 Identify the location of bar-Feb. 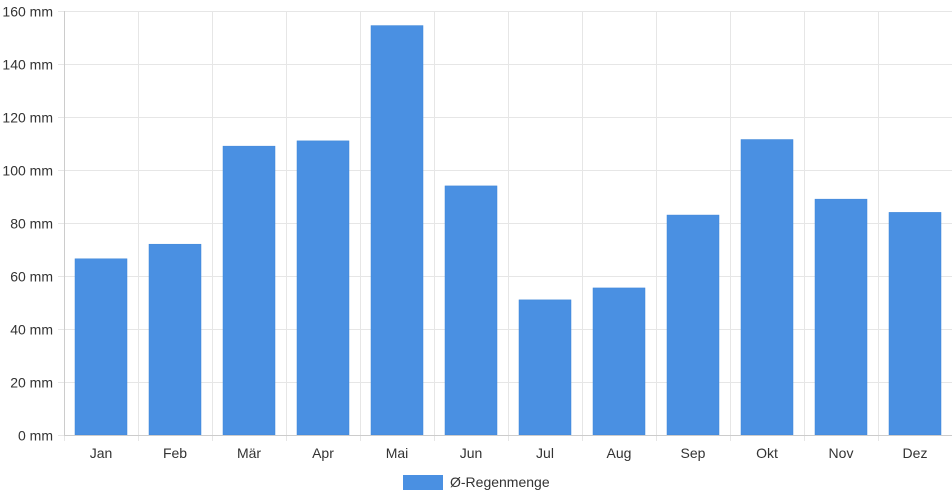
(175, 339).